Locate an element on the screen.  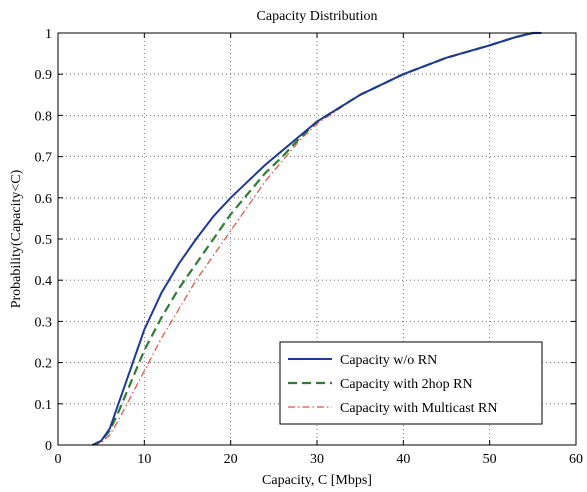
y-tick-label: 0.8 is located at coordinates (44, 116).